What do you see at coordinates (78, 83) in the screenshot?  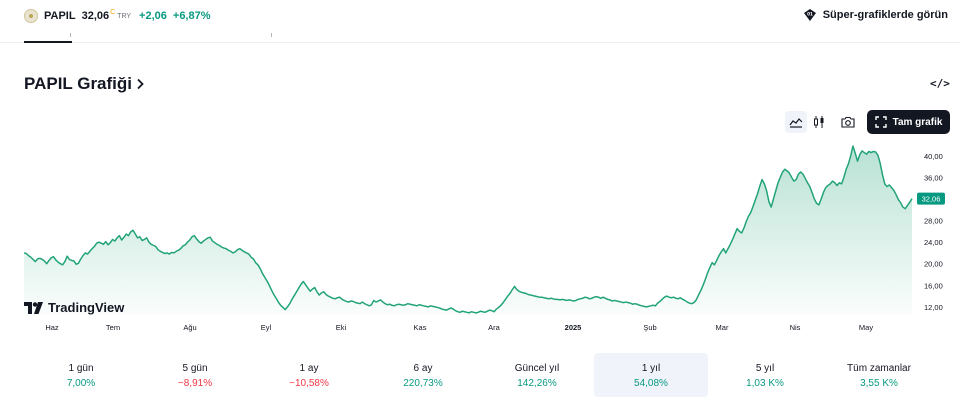 I see `page-title-text: PAPIL Grafiği` at bounding box center [78, 83].